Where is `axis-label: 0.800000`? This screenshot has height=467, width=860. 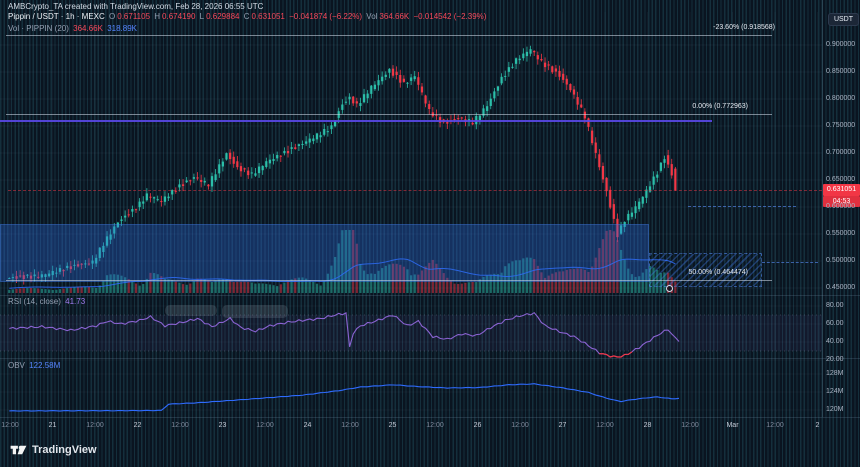
axis-label: 0.800000 is located at coordinates (841, 98).